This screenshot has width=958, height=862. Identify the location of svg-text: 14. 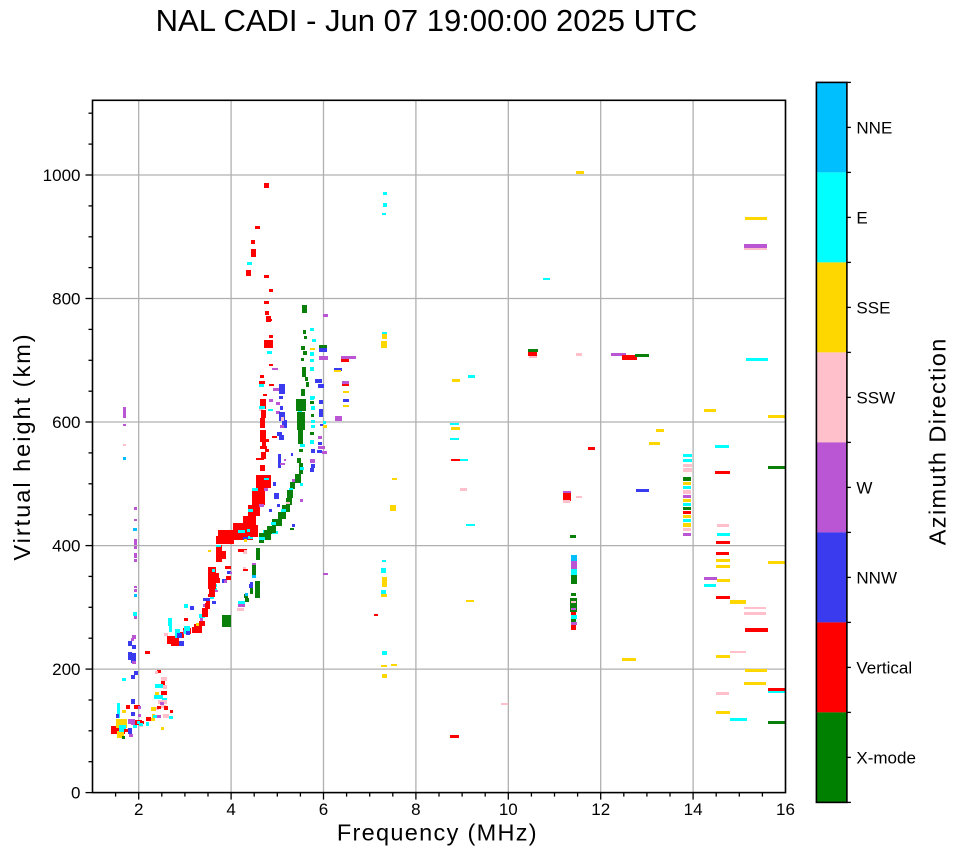
(693, 809).